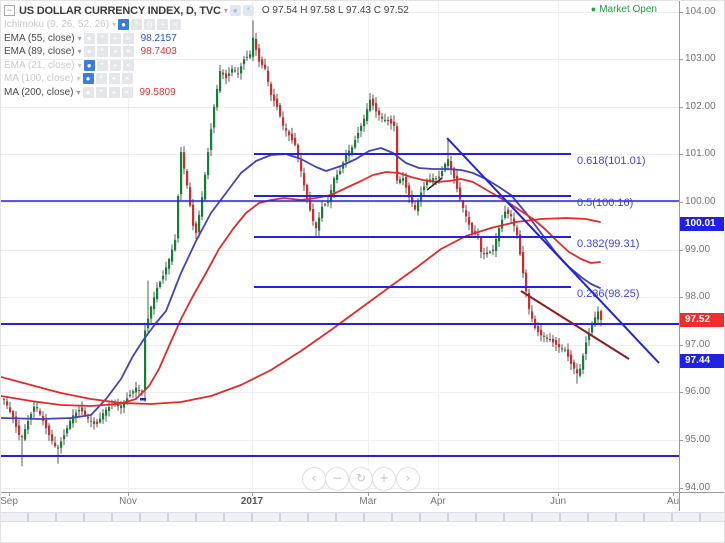 Image resolution: width=725 pixels, height=543 pixels. What do you see at coordinates (143, 399) in the screenshot?
I see `marker-dash` at bounding box center [143, 399].